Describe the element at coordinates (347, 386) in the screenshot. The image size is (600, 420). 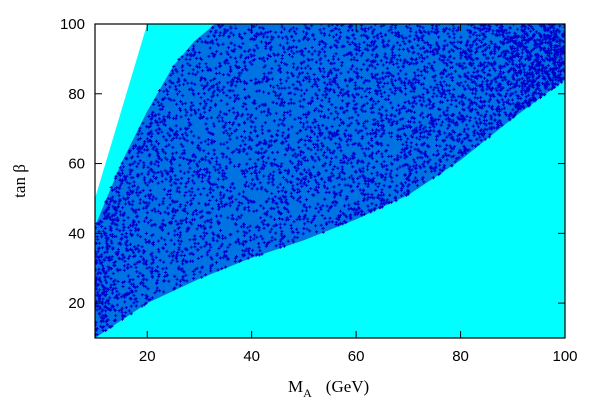
I see `x-axis-label-unit: (GeV)` at that location.